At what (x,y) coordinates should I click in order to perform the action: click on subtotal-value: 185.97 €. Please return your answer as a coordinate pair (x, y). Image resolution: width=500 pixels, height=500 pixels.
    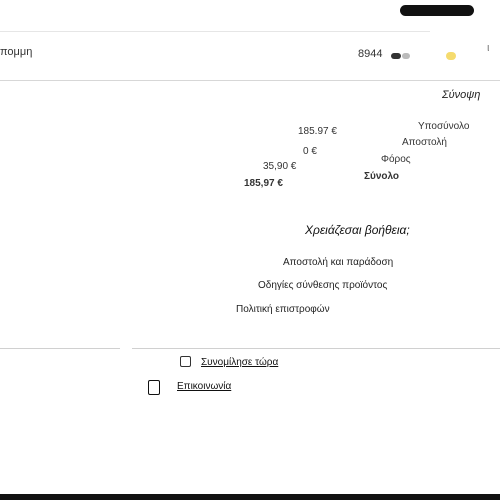
    Looking at the image, I should click on (317, 131).